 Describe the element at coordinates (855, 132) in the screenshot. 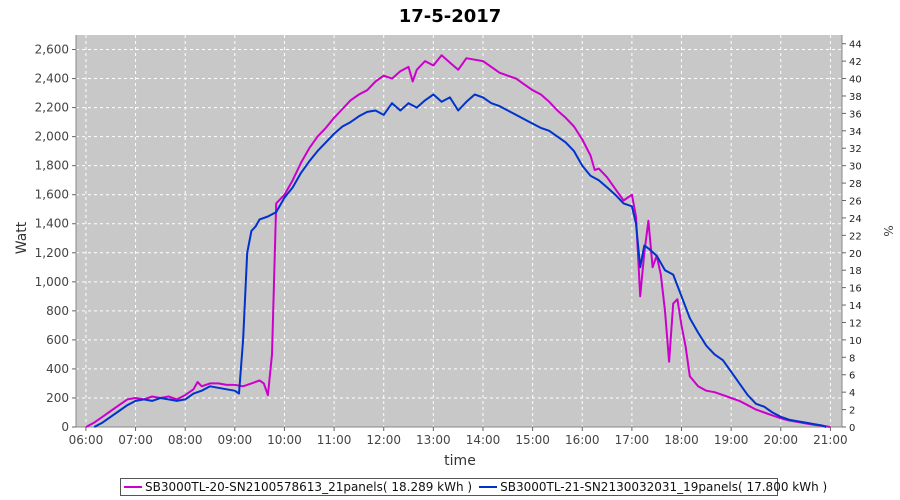

I see `y2-tick-label: 34` at that location.